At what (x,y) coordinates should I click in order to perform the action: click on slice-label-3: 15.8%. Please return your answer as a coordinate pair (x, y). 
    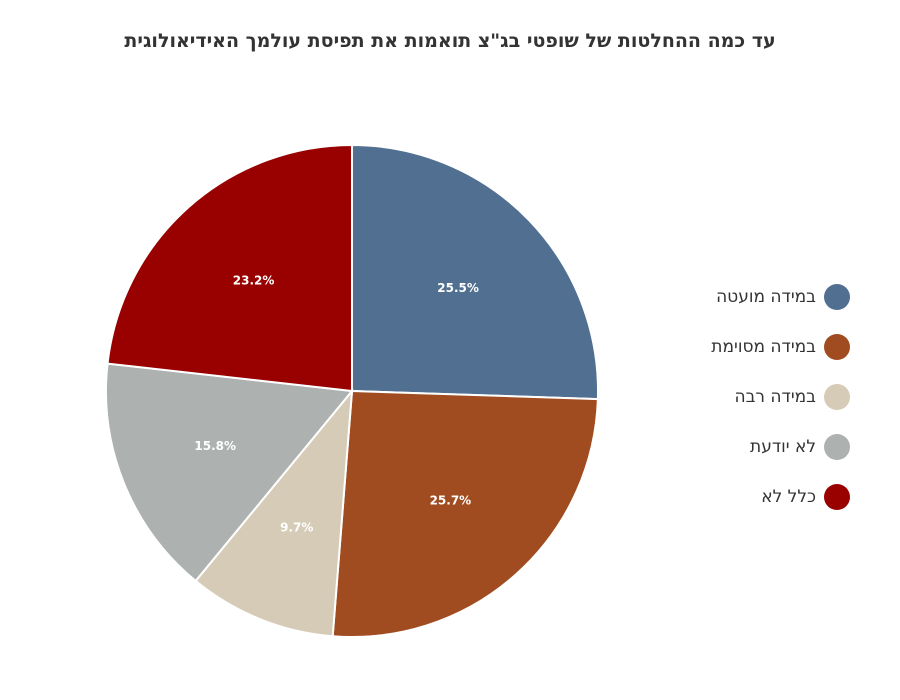
    Looking at the image, I should click on (215, 446).